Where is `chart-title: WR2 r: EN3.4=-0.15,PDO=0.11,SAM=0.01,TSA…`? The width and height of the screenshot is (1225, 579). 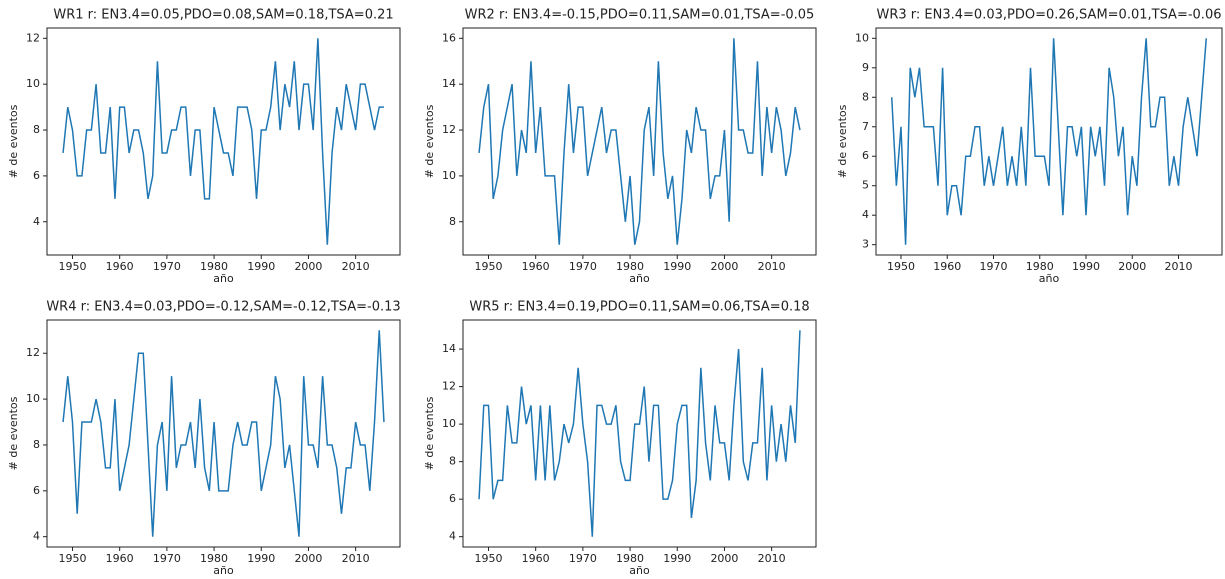
chart-title: WR2 r: EN3.4=-0.15,PDO=0.11,SAM=0.01,TSA… is located at coordinates (640, 15).